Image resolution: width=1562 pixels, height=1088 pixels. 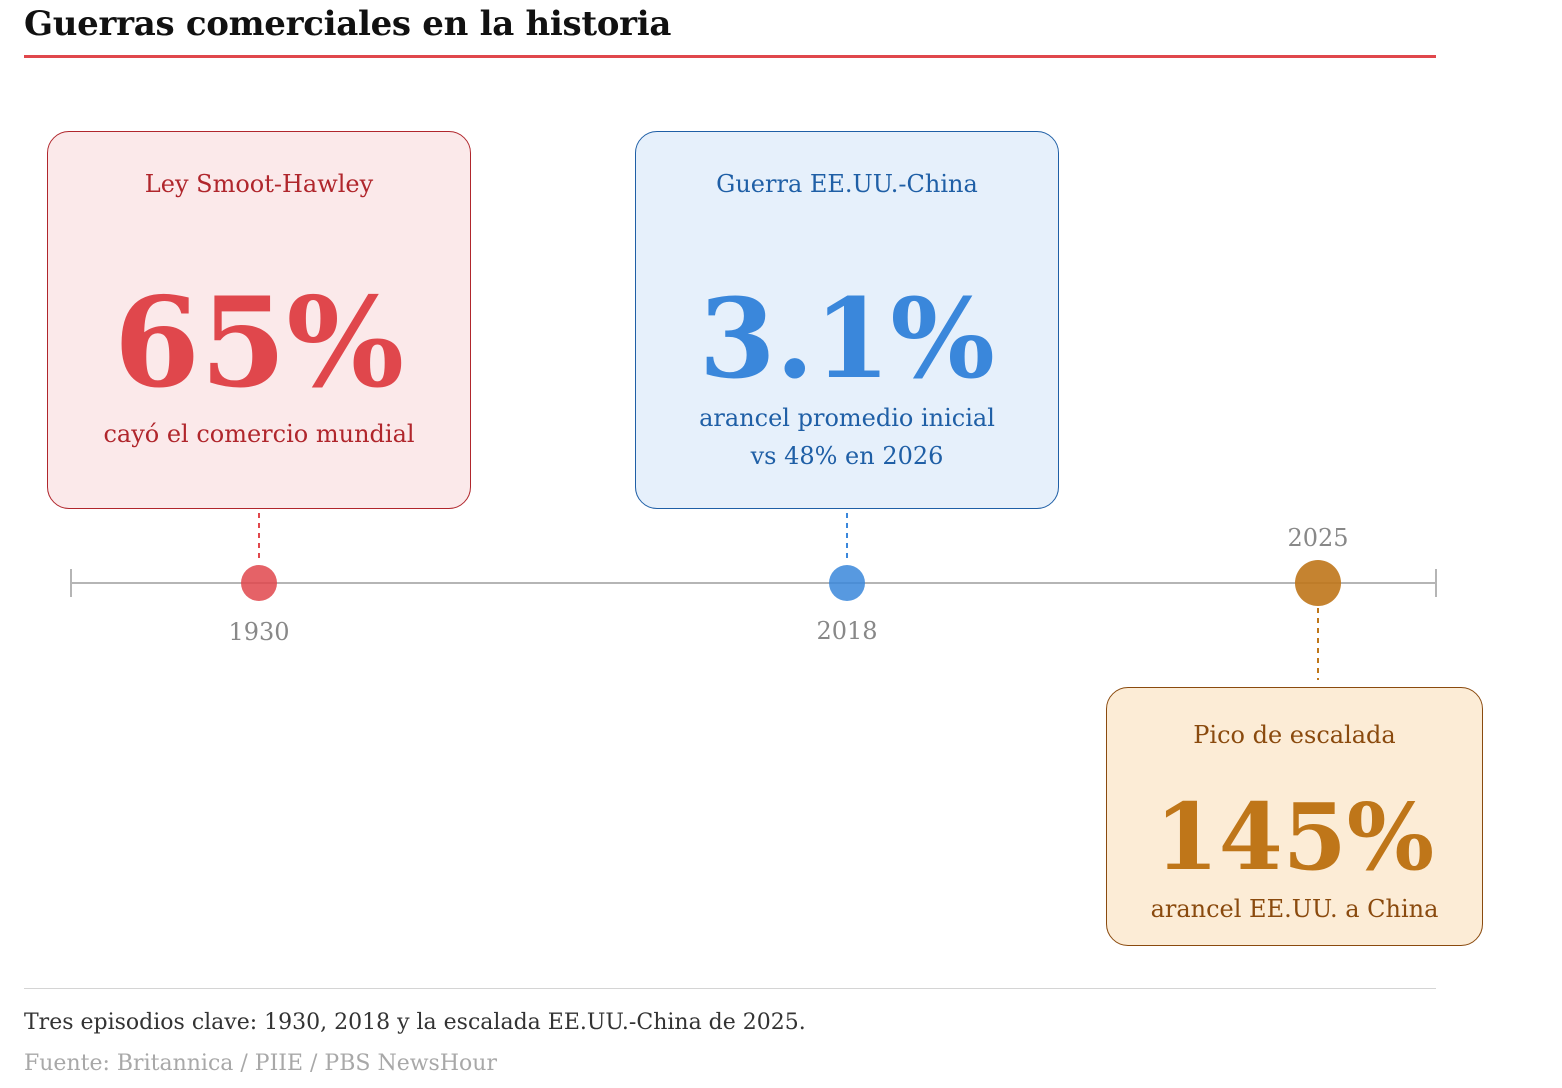 What do you see at coordinates (1294, 735) in the screenshot?
I see `event-label: Pico de escalada` at bounding box center [1294, 735].